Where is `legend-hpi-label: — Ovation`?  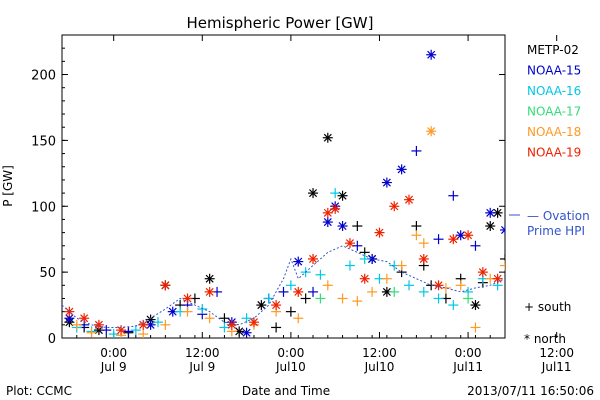
legend-hpi-label: — Ovation is located at coordinates (558, 216).